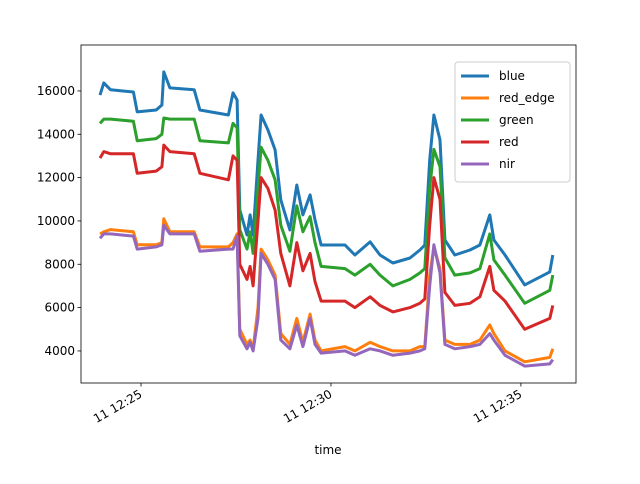  I want to click on x-axis-label: time, so click(327, 450).